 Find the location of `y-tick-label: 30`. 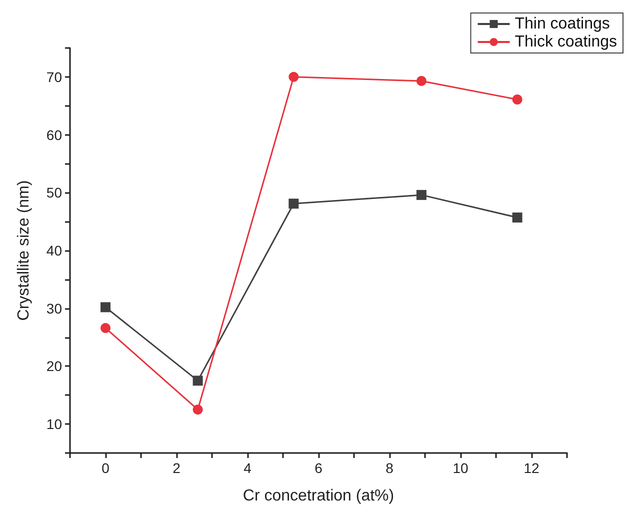

y-tick-label: 30 is located at coordinates (54, 308).